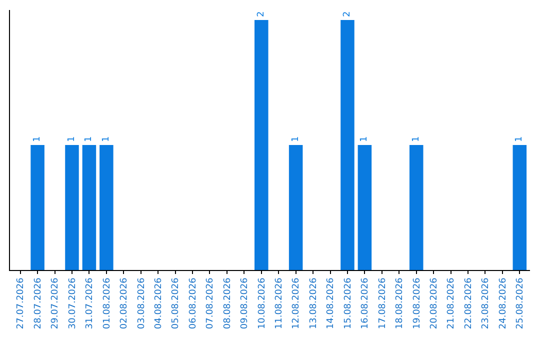 The image size is (540, 340). What do you see at coordinates (383, 303) in the screenshot?
I see `x-tick-label: 17.08.2026` at bounding box center [383, 303].